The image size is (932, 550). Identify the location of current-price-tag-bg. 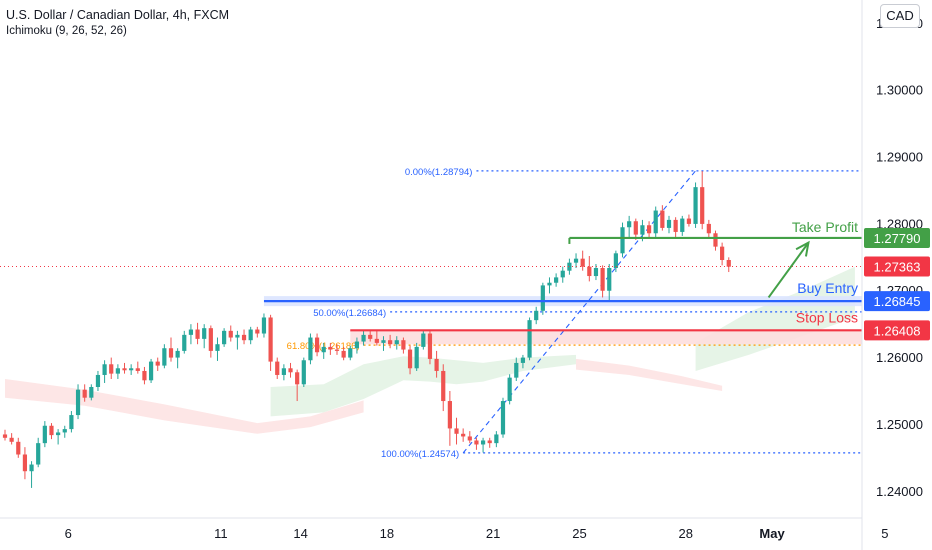
(897, 266).